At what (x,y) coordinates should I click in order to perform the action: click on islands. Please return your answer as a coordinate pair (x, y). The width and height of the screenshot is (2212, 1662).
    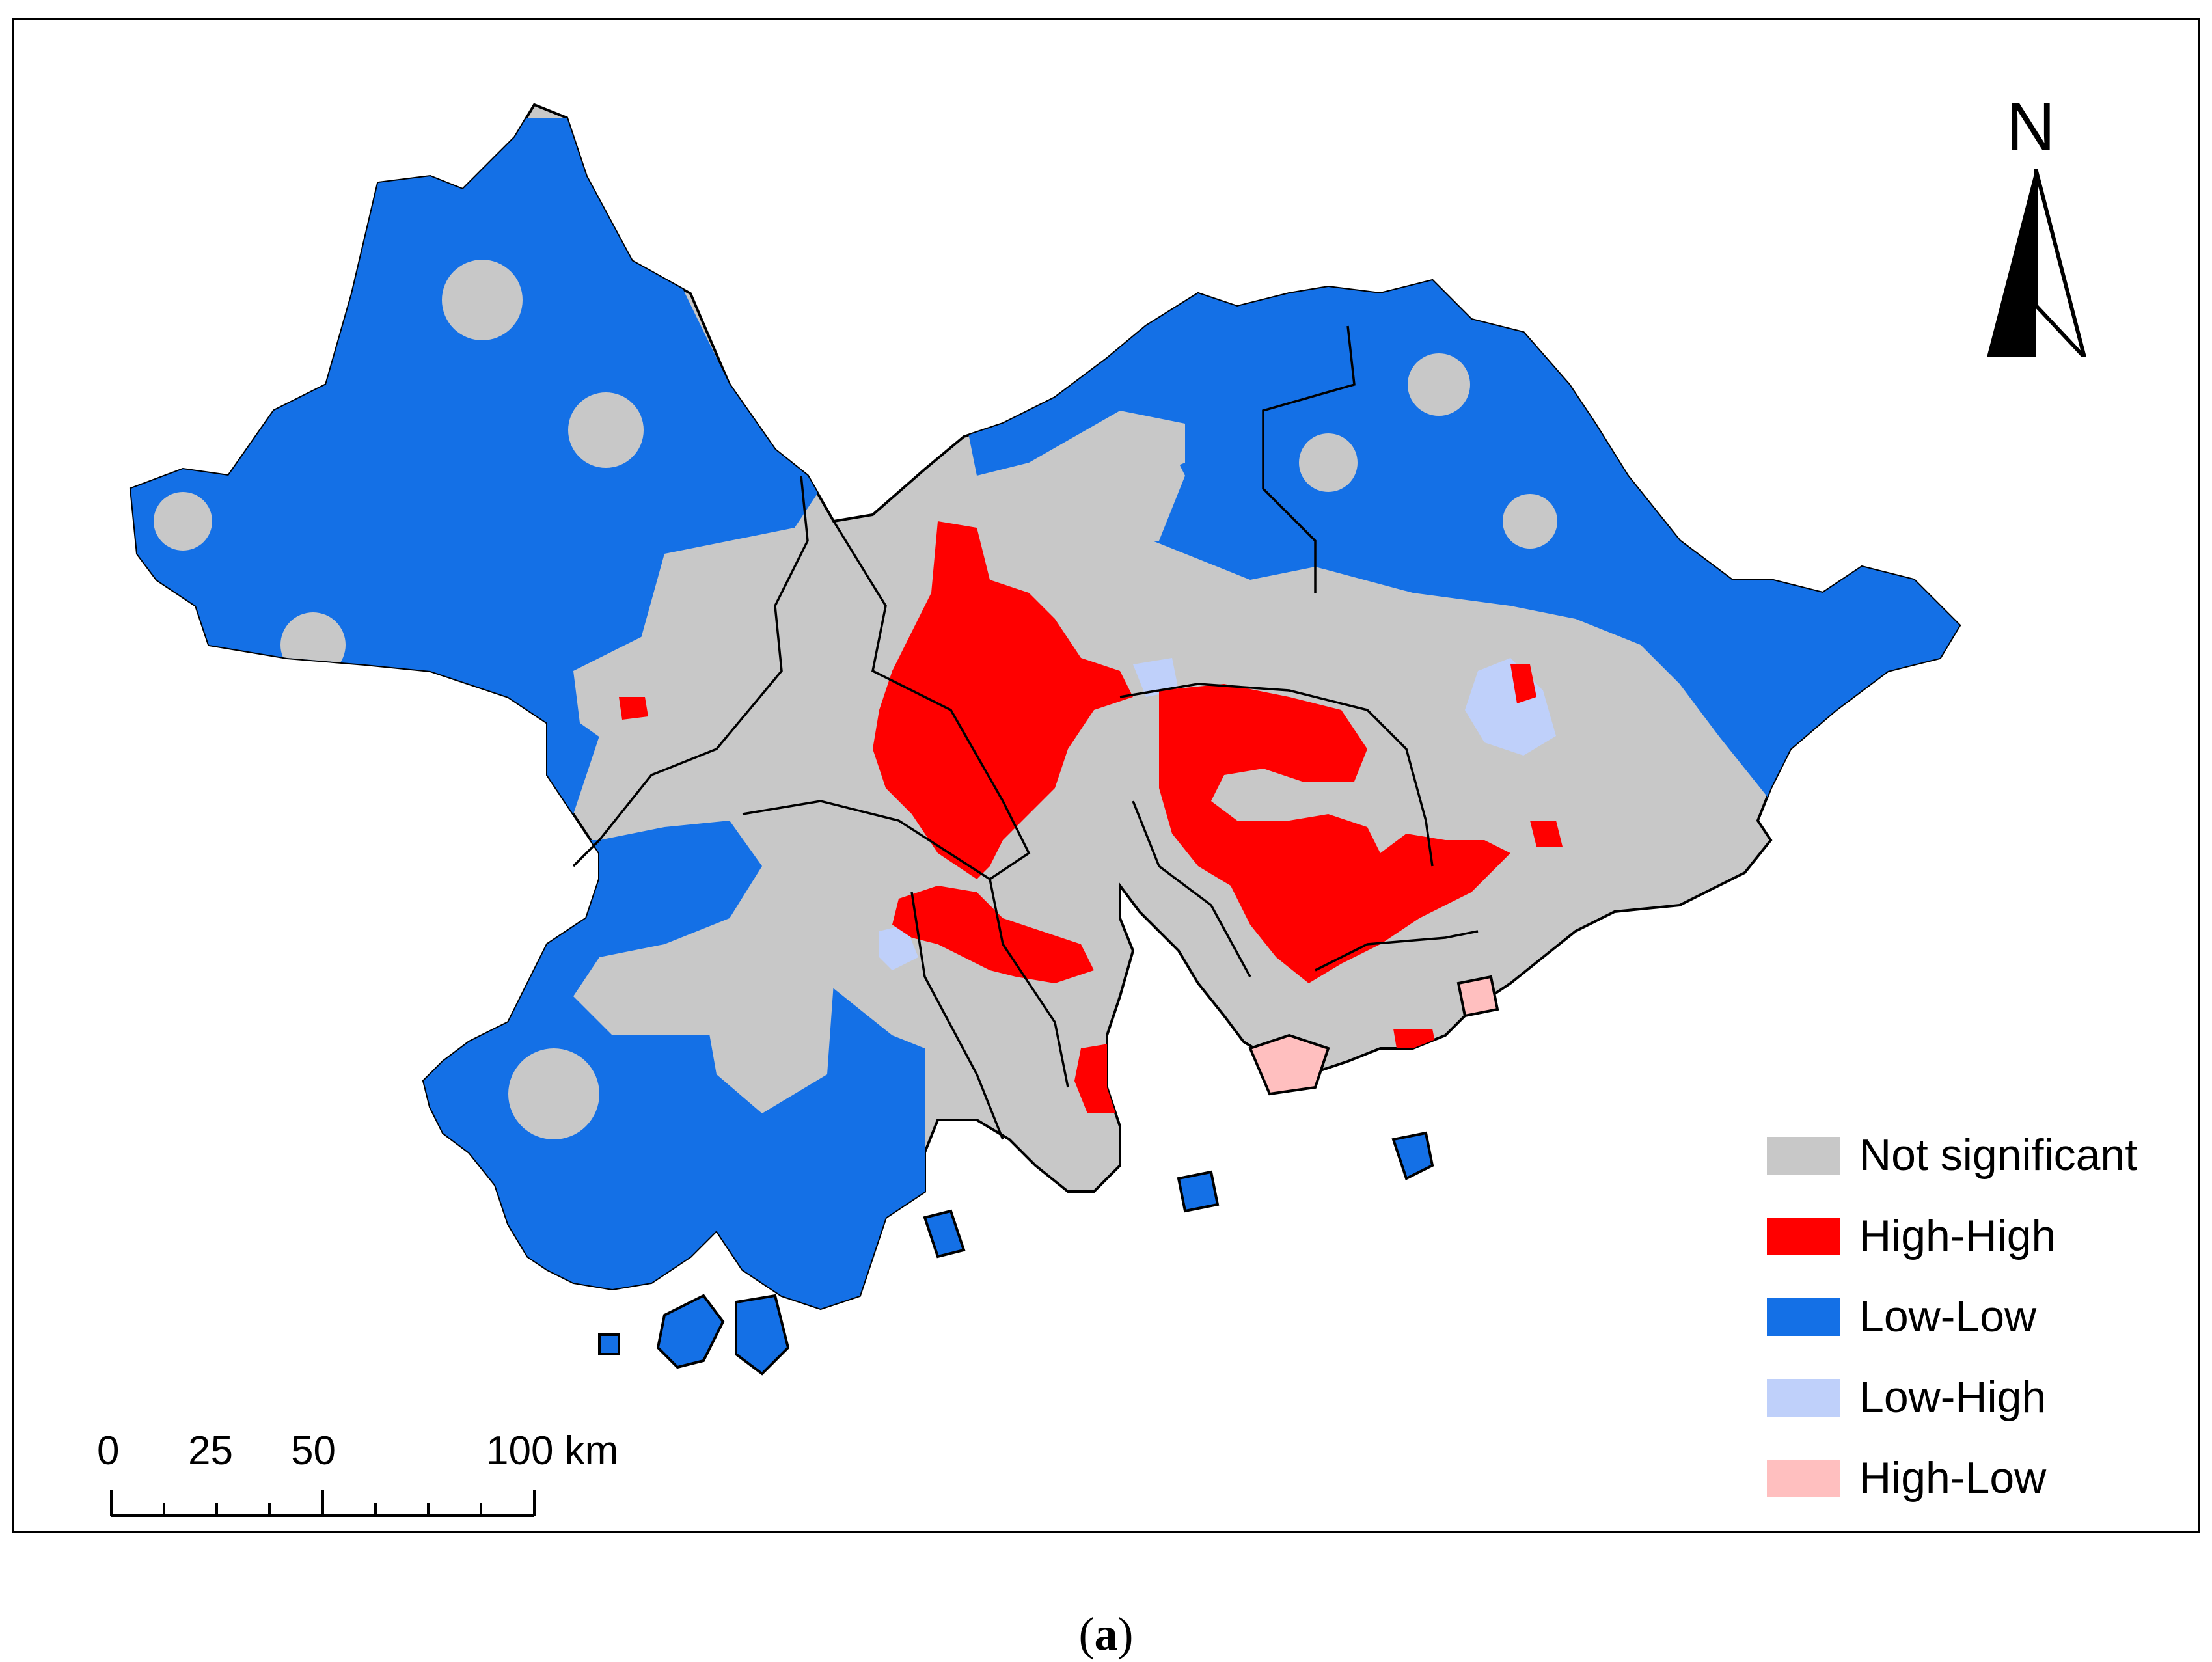
    Looking at the image, I should click on (1016, 1253).